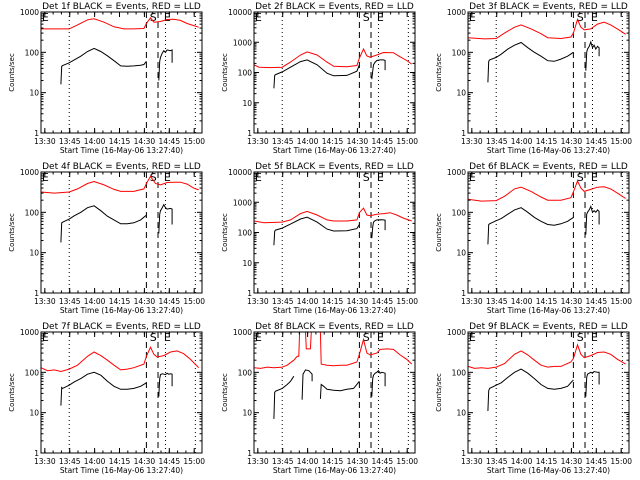 The height and width of the screenshot is (480, 640). I want to click on chart-title: Det 2f BLACK = Events, RED = LLD, so click(334, 7).